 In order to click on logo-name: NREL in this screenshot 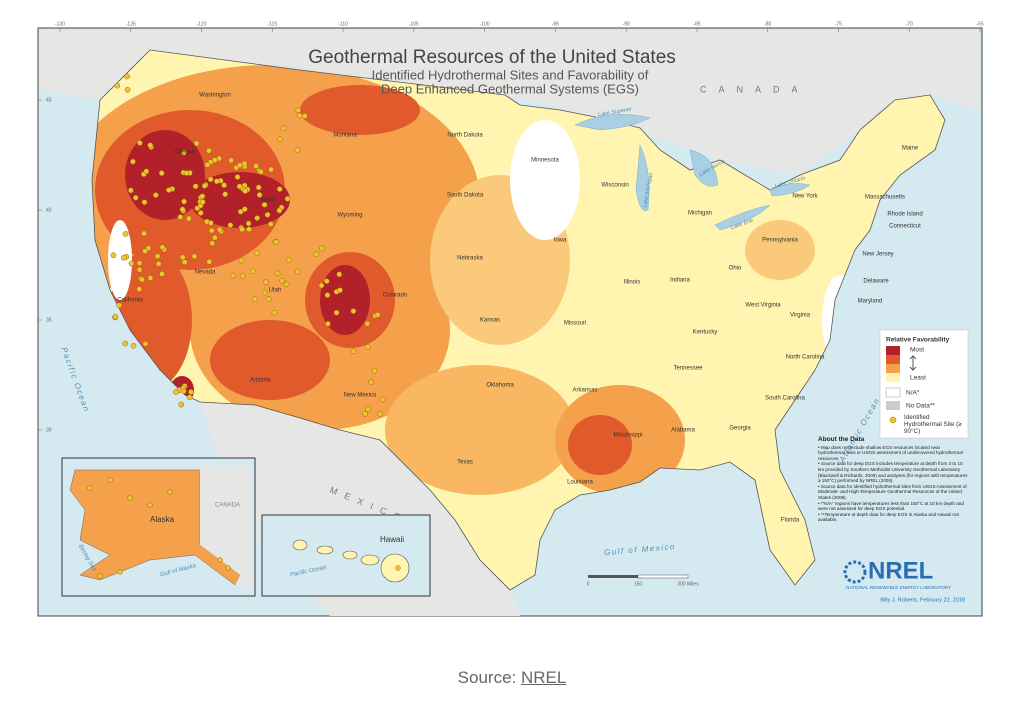, I will do `click(900, 570)`.